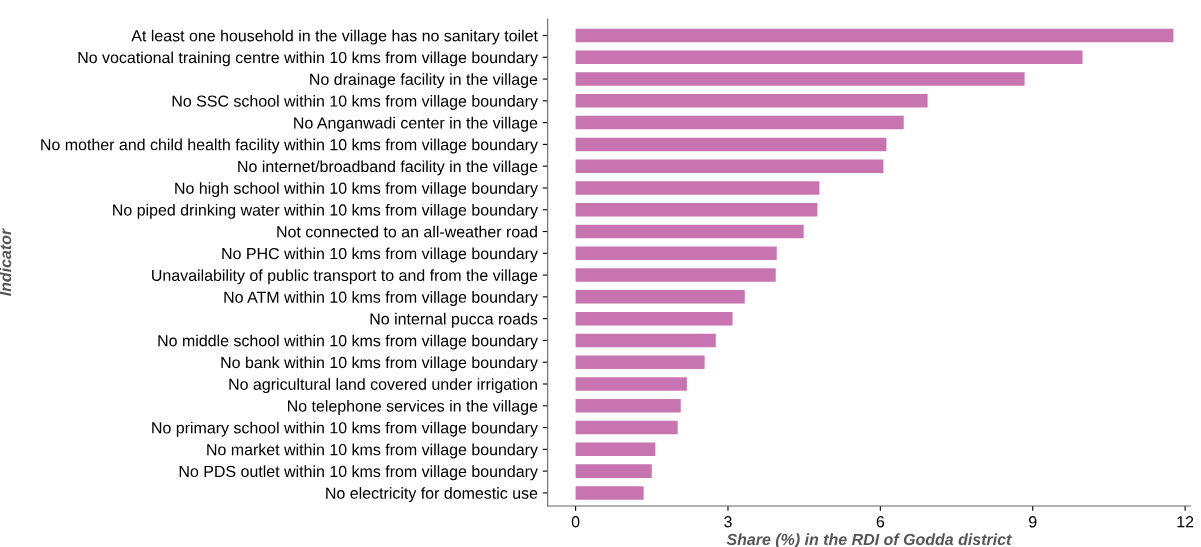 This screenshot has height=547, width=1201. Describe the element at coordinates (6, 262) in the screenshot. I see `y-axis-title: Indicator` at that location.